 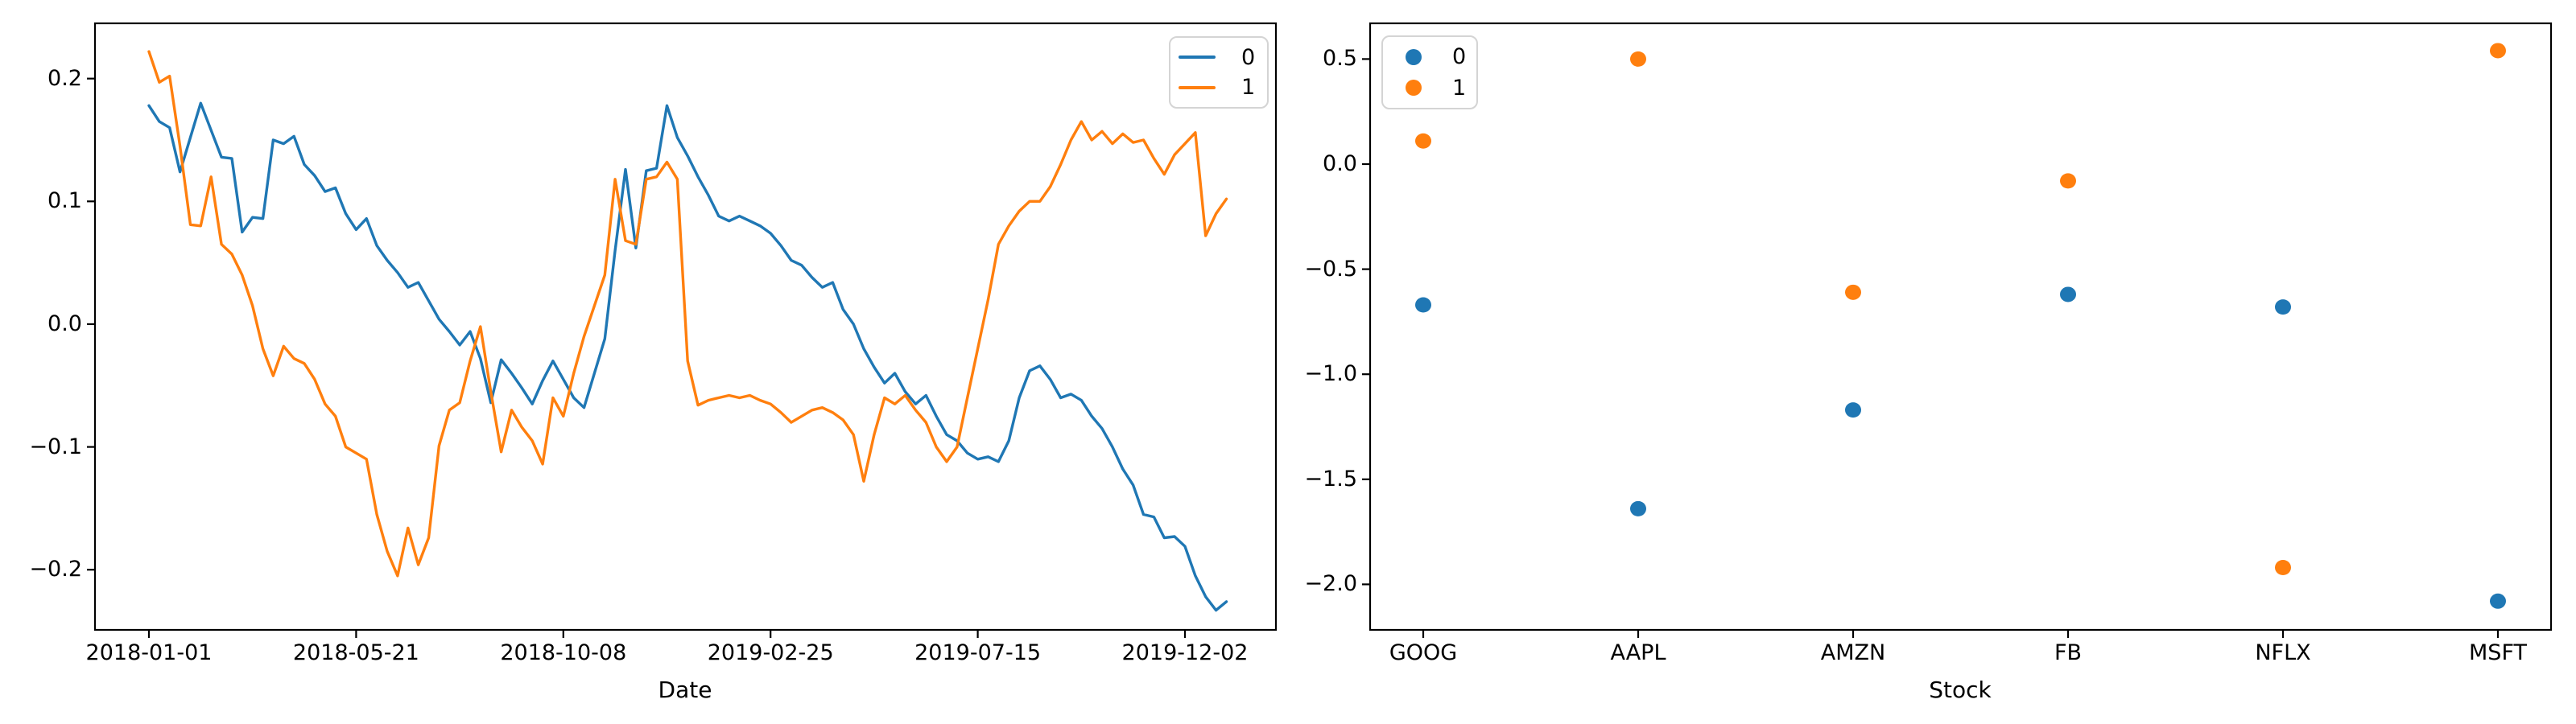 I want to click on dot-swatch-series-0-icon, so click(x=1414, y=56).